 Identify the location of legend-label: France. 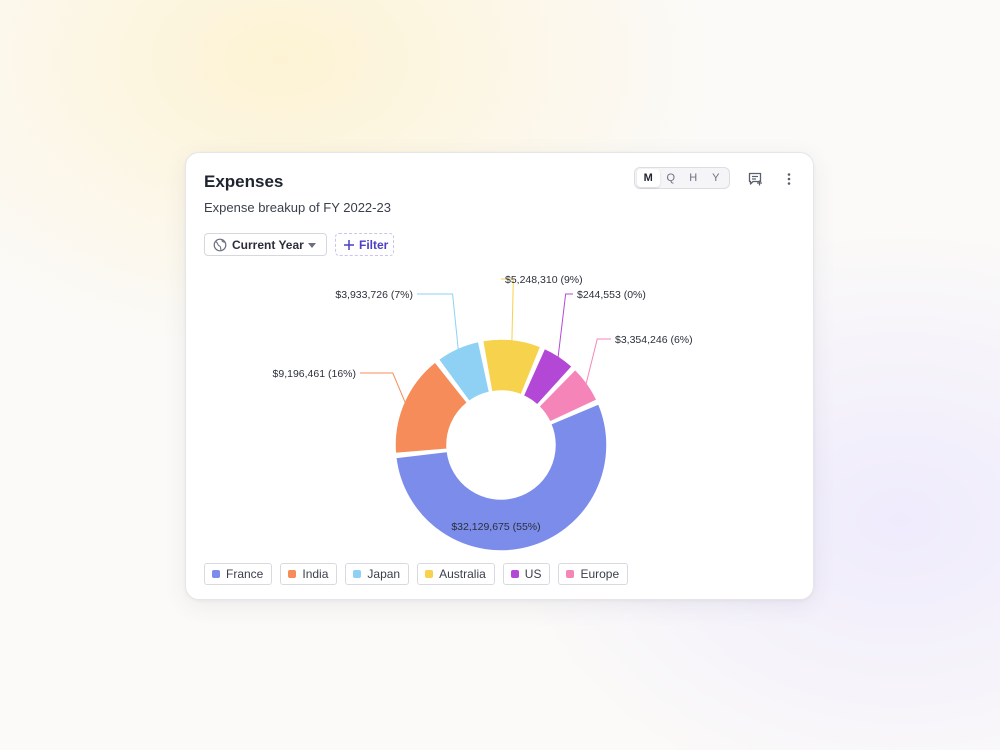
(245, 574).